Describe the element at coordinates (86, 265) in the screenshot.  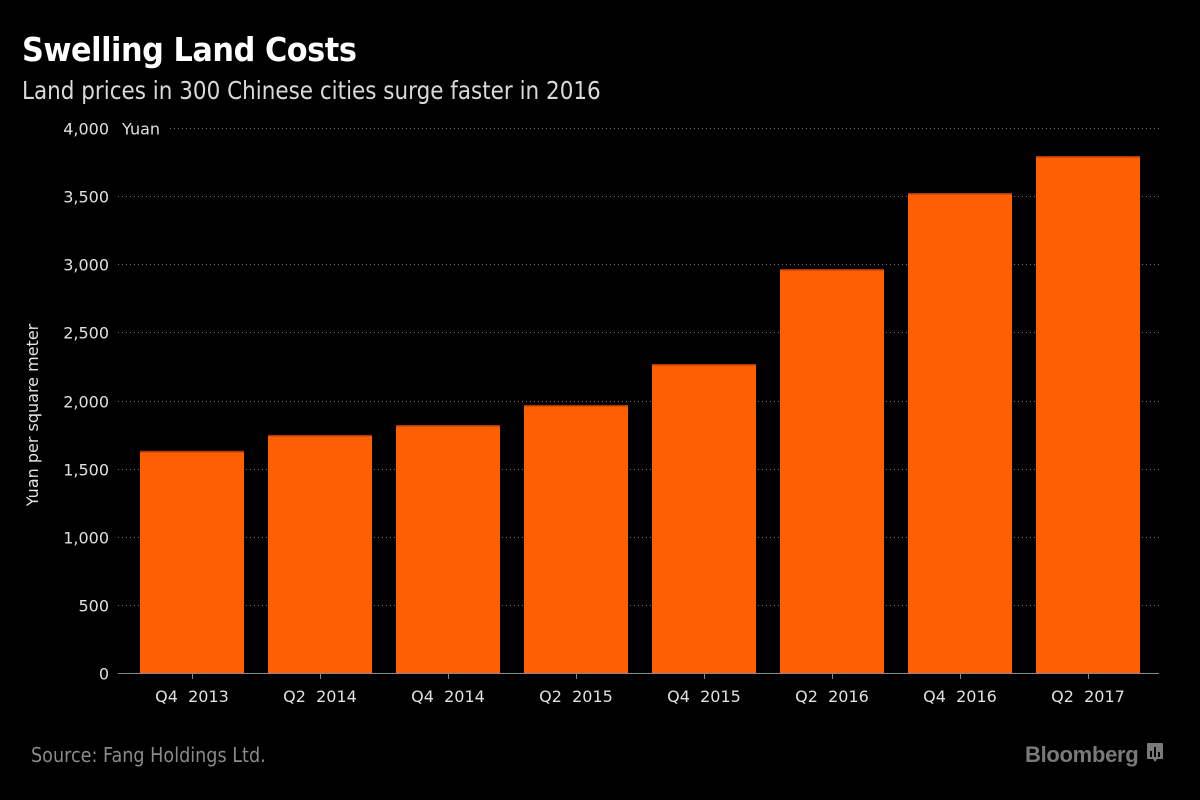
I see `y-tick-label: 3,000` at that location.